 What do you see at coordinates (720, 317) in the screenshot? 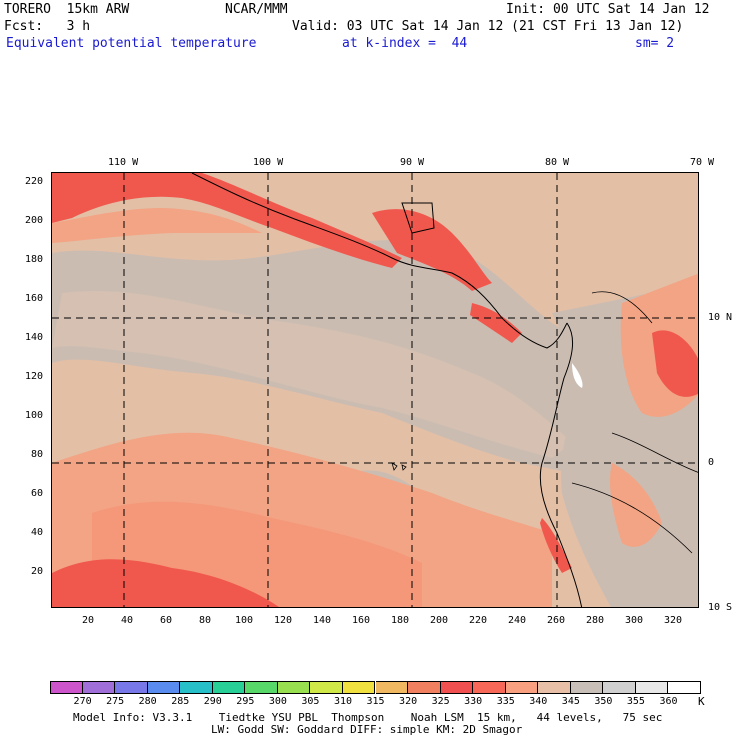
I see `lat-label-10n: 10 N` at bounding box center [720, 317].